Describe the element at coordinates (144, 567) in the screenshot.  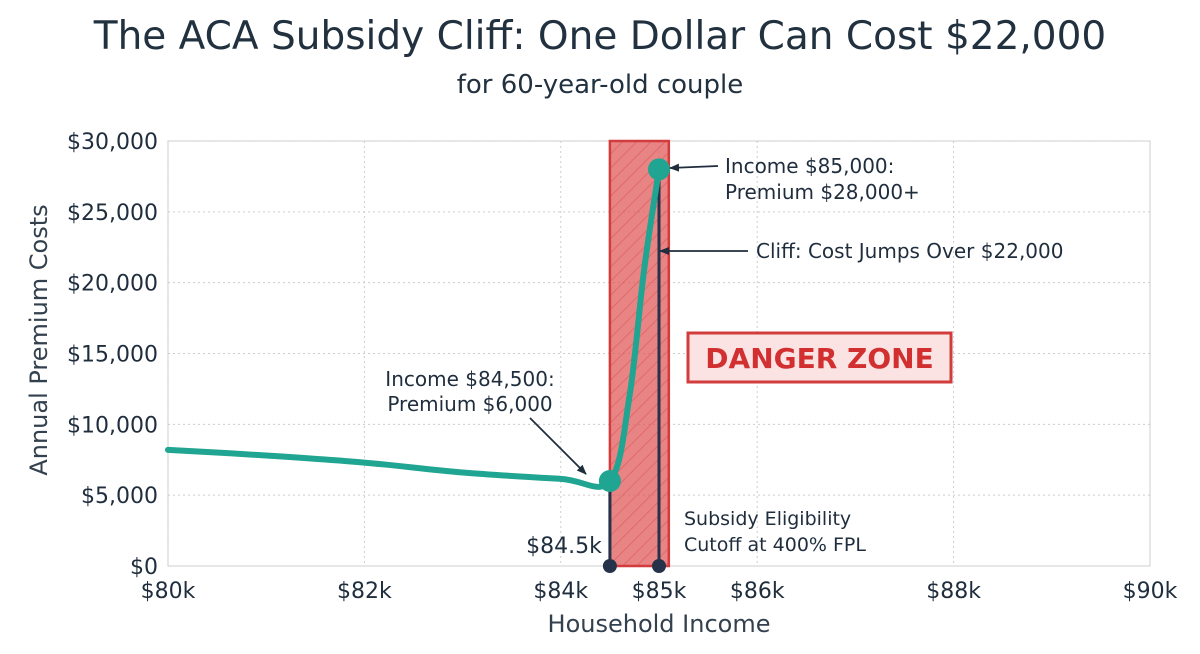
I see `y-tick-label: $0` at that location.